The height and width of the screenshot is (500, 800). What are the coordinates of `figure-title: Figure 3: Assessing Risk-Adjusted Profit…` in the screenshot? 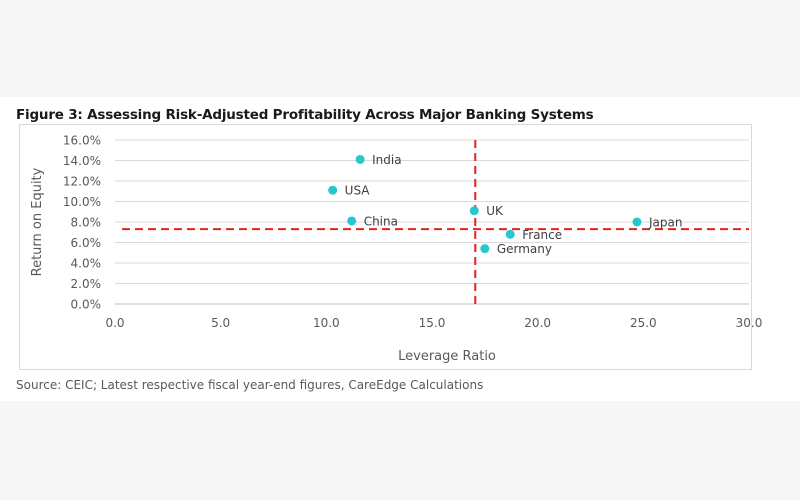 It's located at (305, 115).